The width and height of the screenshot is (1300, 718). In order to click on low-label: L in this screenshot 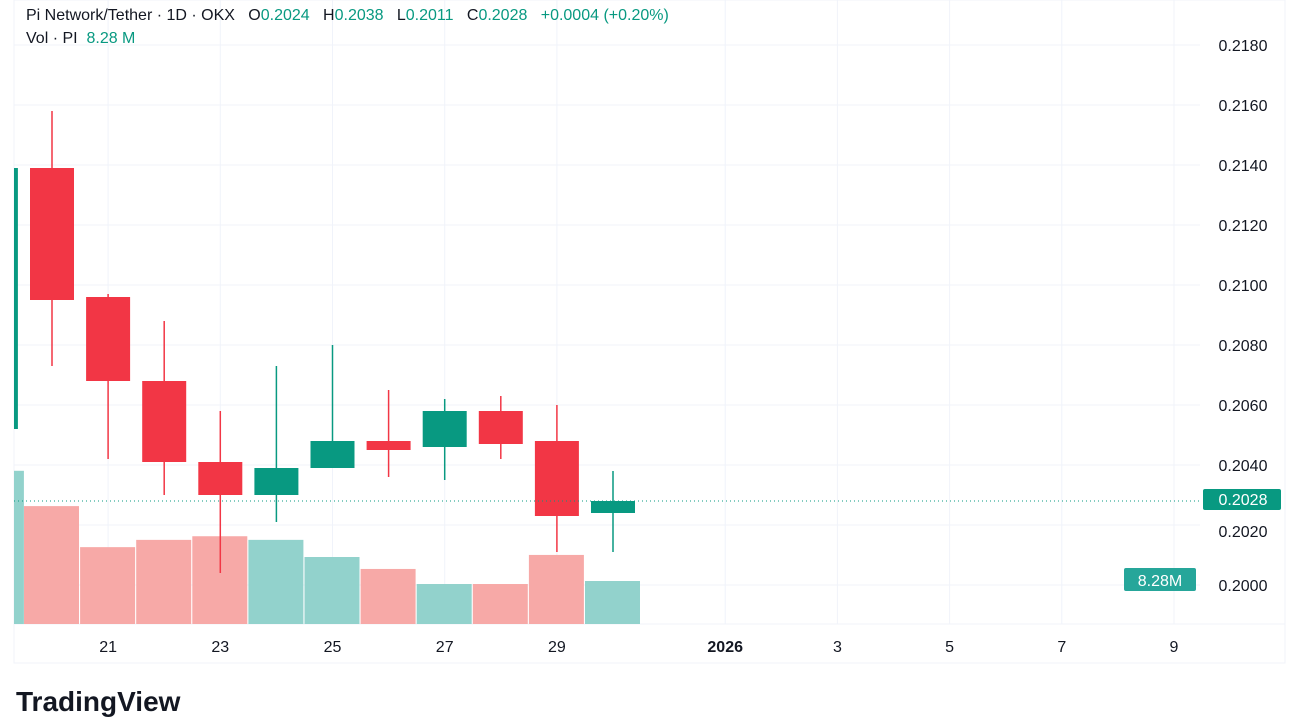, I will do `click(401, 15)`.